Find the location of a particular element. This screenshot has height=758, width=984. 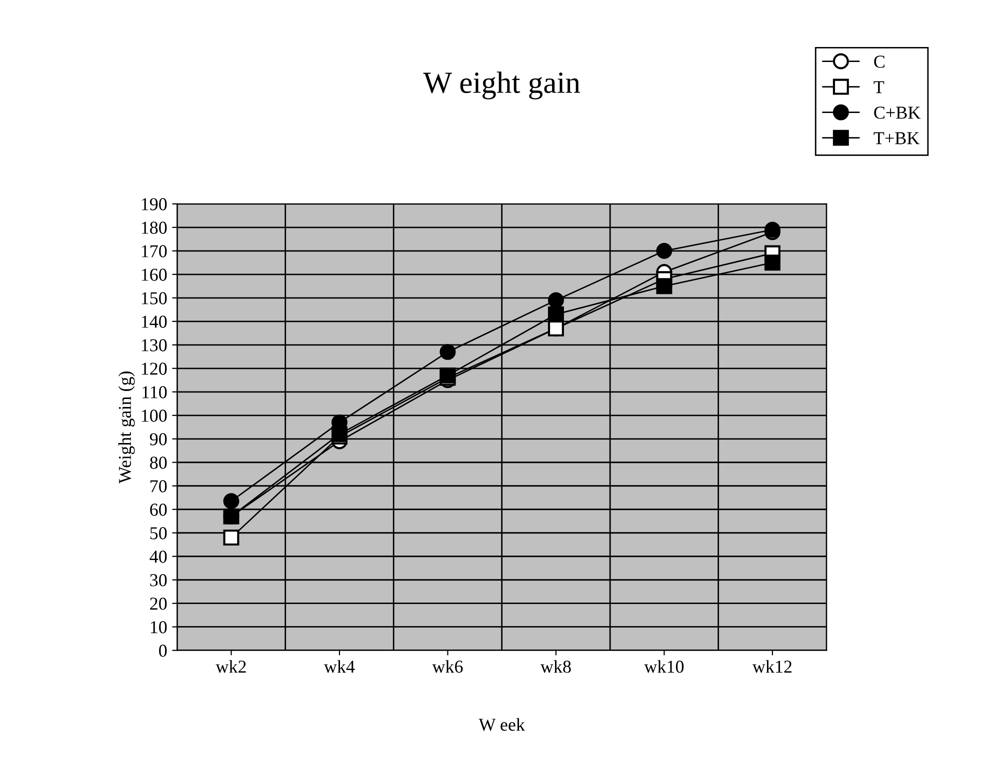

x-tick-label: wk4 is located at coordinates (339, 666).